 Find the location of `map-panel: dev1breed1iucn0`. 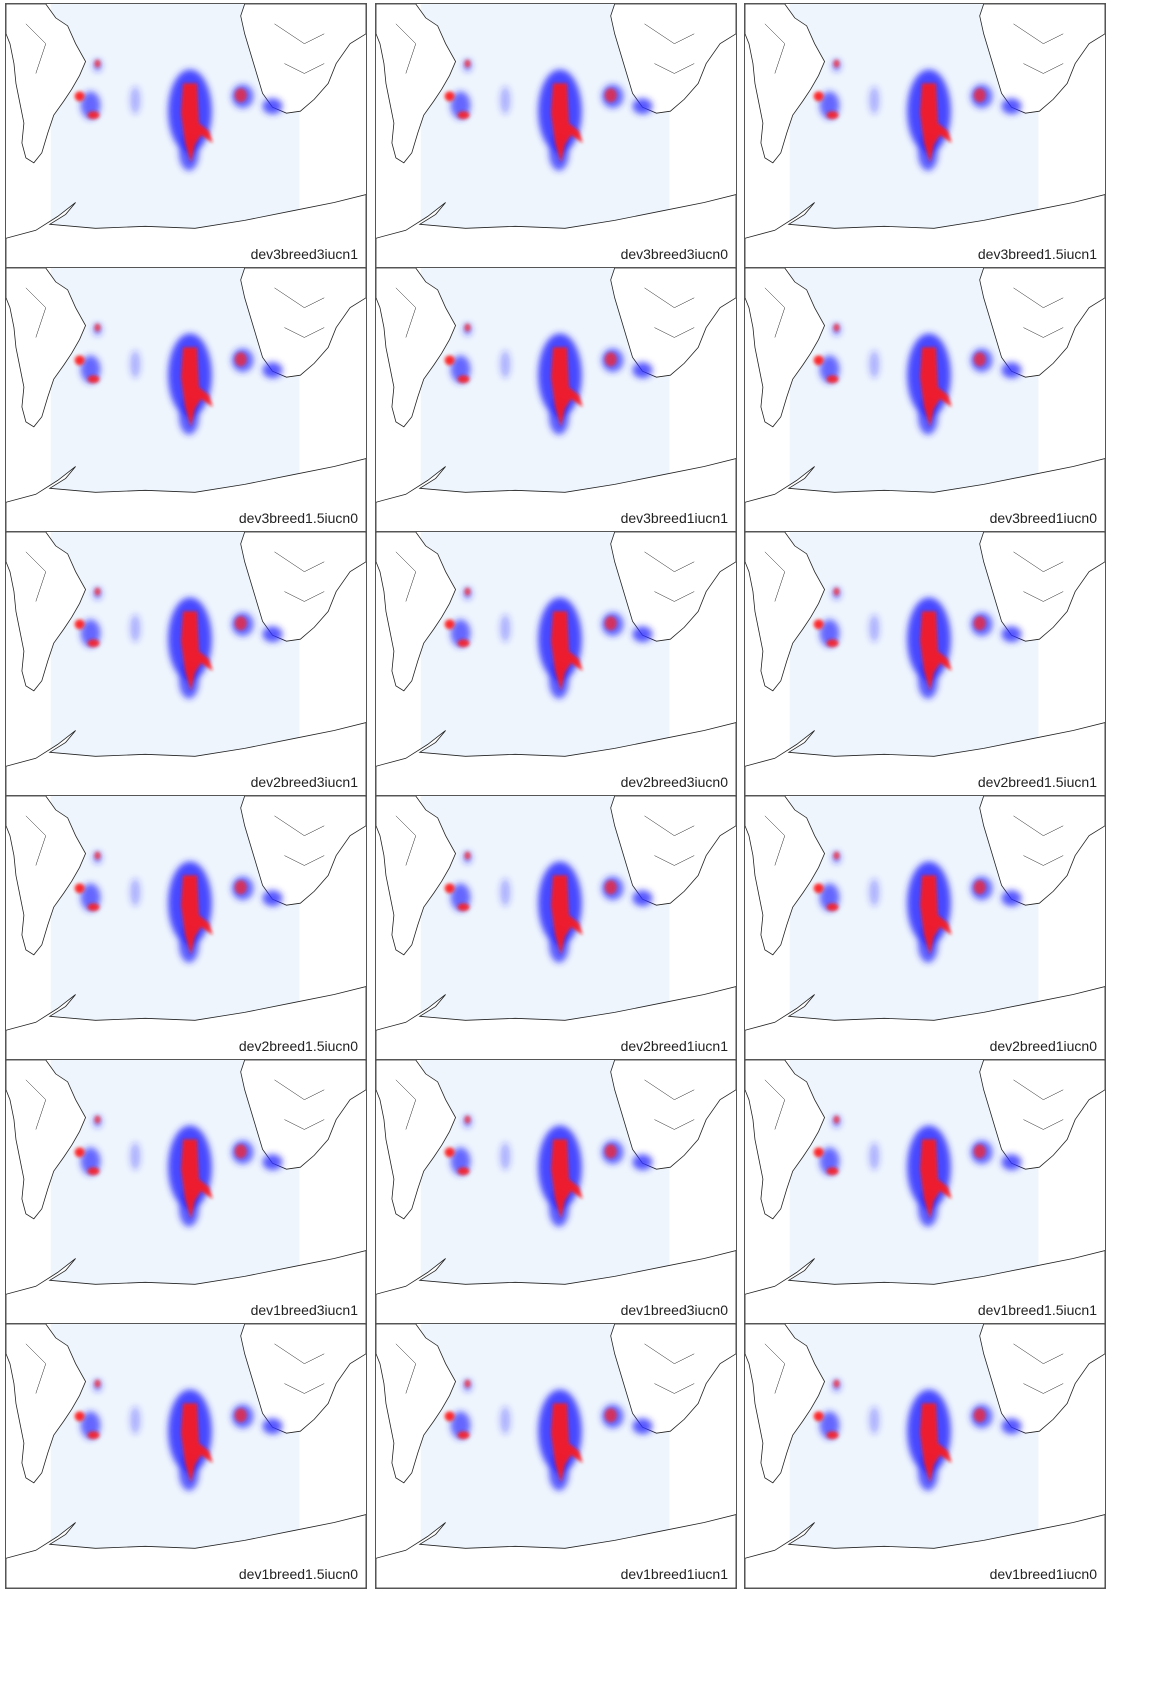

map-panel: dev1breed1iucn0 is located at coordinates (925, 1456).